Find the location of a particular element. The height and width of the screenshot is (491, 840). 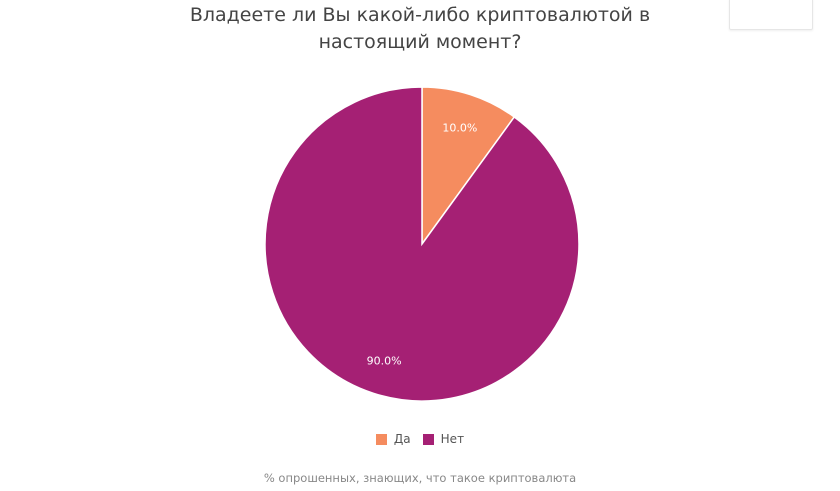

legend-item: Нет is located at coordinates (443, 439).